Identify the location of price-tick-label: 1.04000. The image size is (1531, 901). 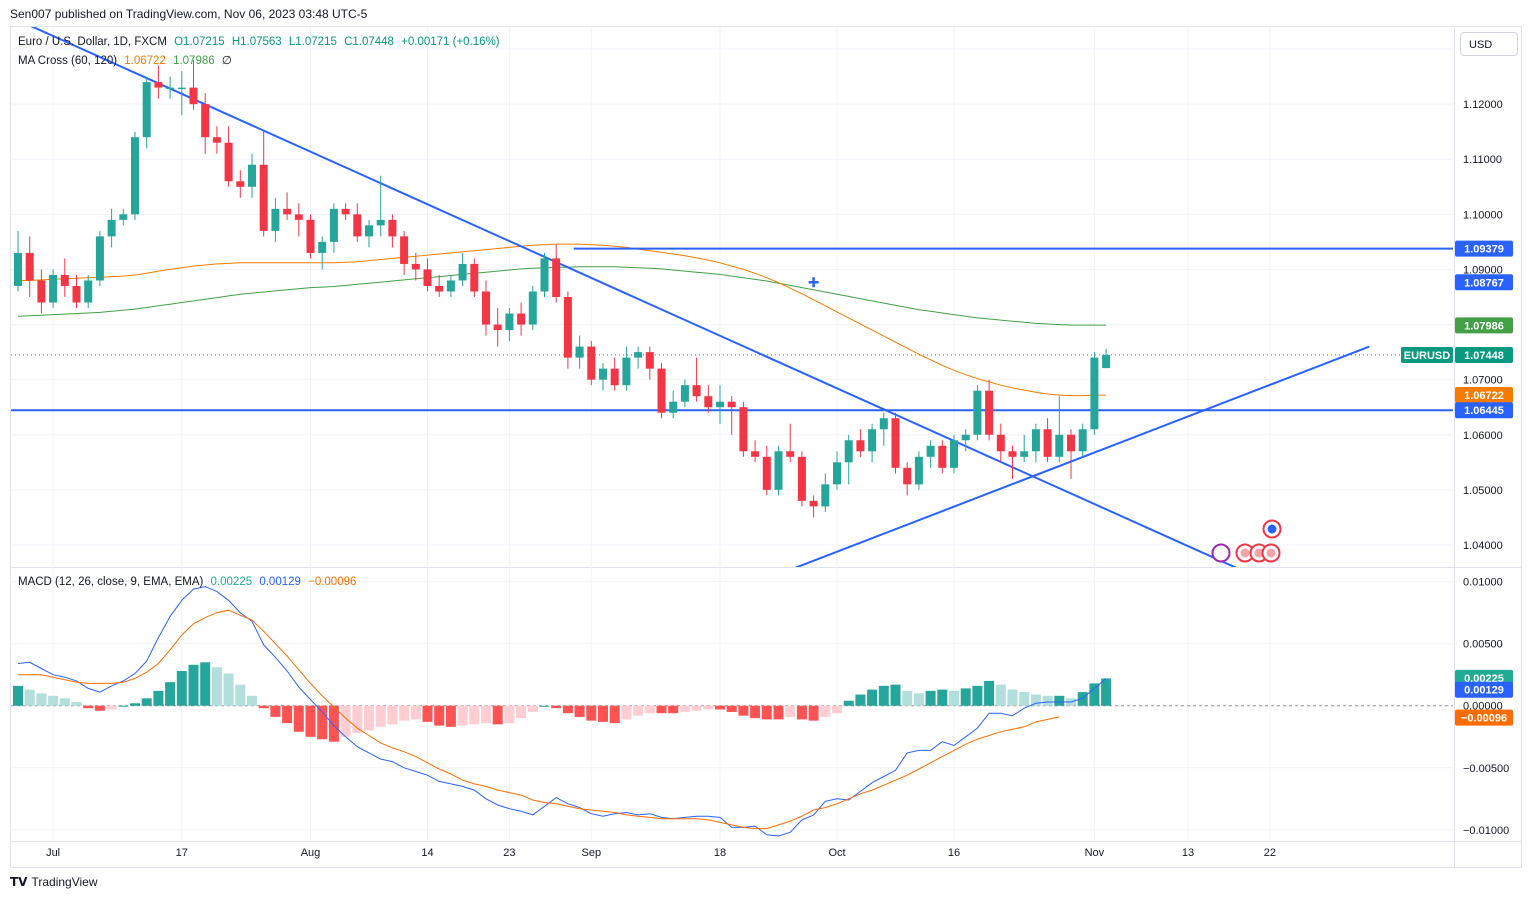
(1483, 546).